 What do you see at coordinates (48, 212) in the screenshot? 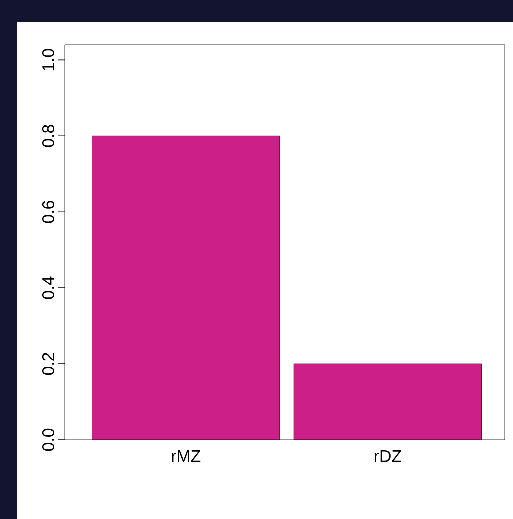
I see `y-tick-label: 0.6` at bounding box center [48, 212].